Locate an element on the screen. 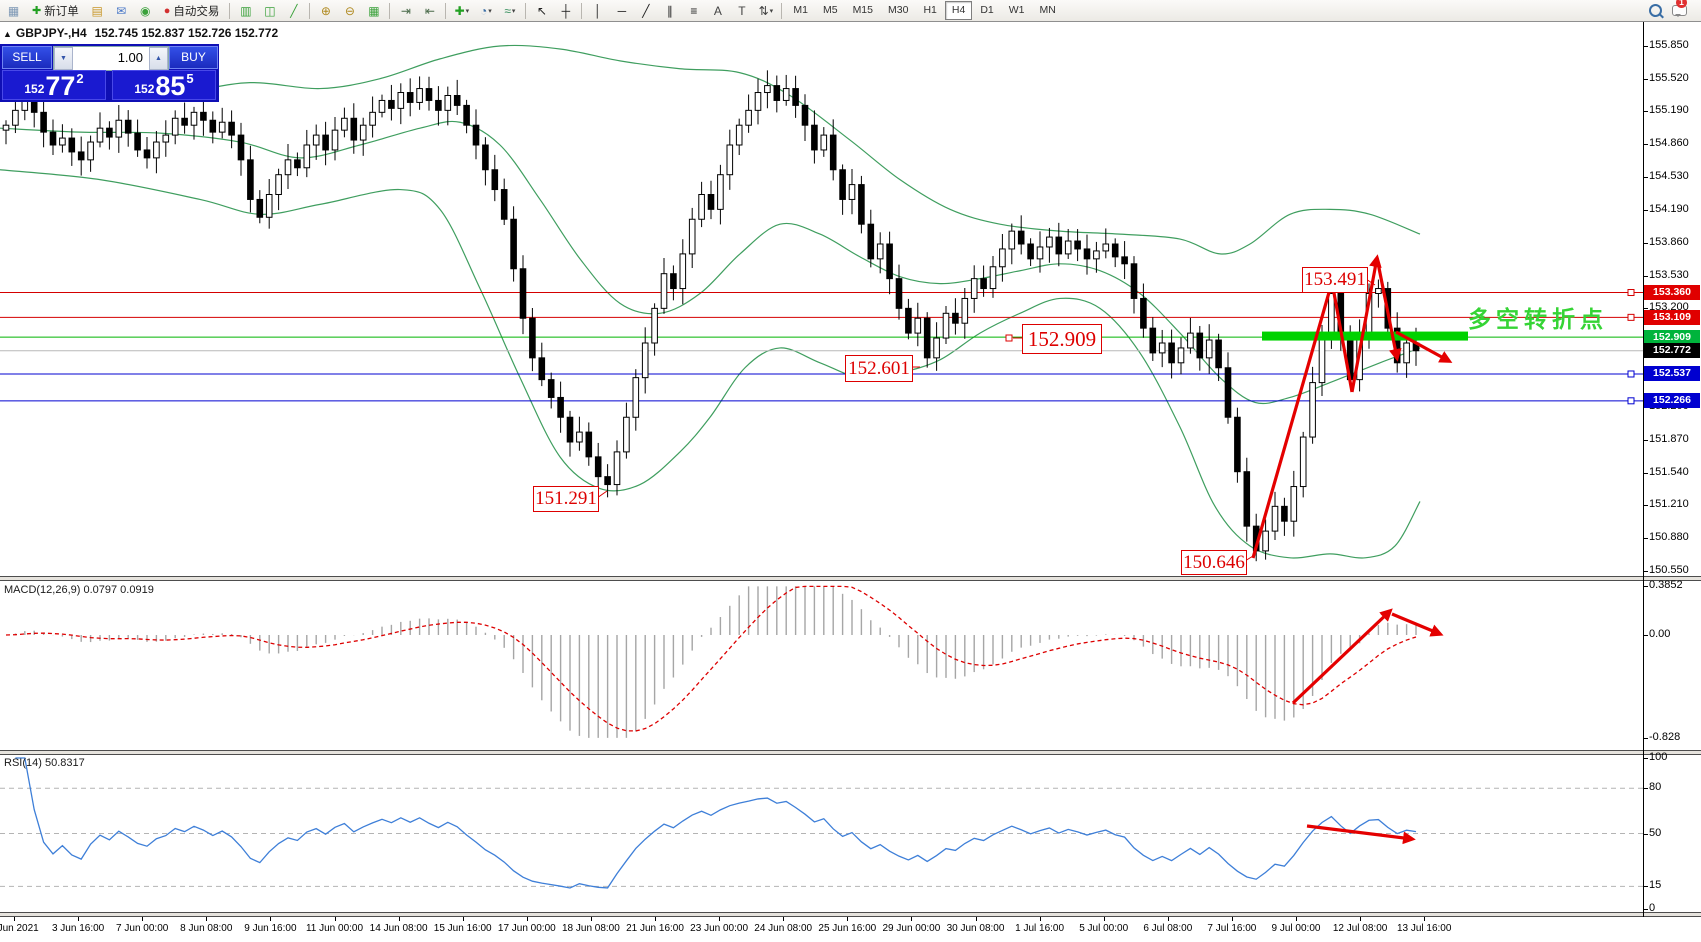 The height and width of the screenshot is (942, 1701). time-label: 29 Jun 00:00 is located at coordinates (911, 928).